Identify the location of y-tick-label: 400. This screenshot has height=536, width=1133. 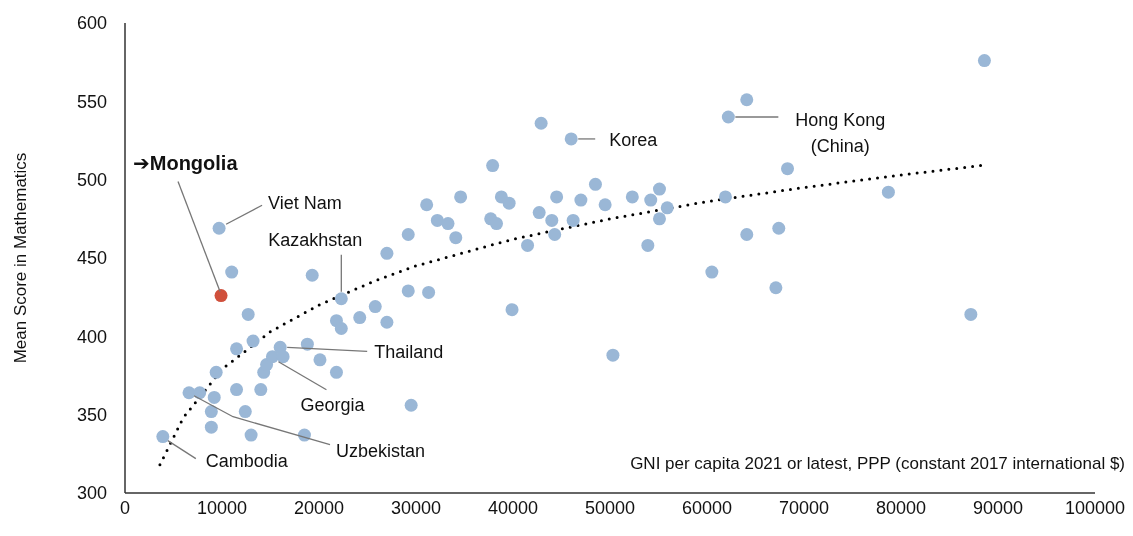
(91, 336).